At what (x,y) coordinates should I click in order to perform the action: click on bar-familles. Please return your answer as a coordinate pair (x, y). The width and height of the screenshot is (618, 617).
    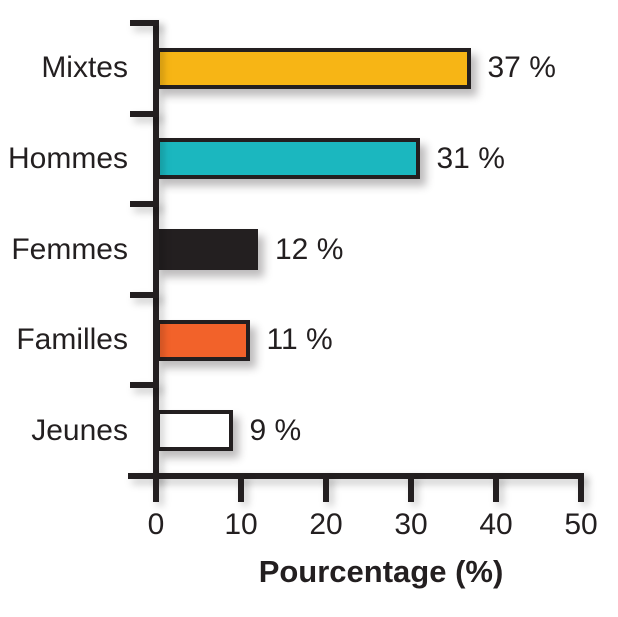
    Looking at the image, I should click on (203, 340).